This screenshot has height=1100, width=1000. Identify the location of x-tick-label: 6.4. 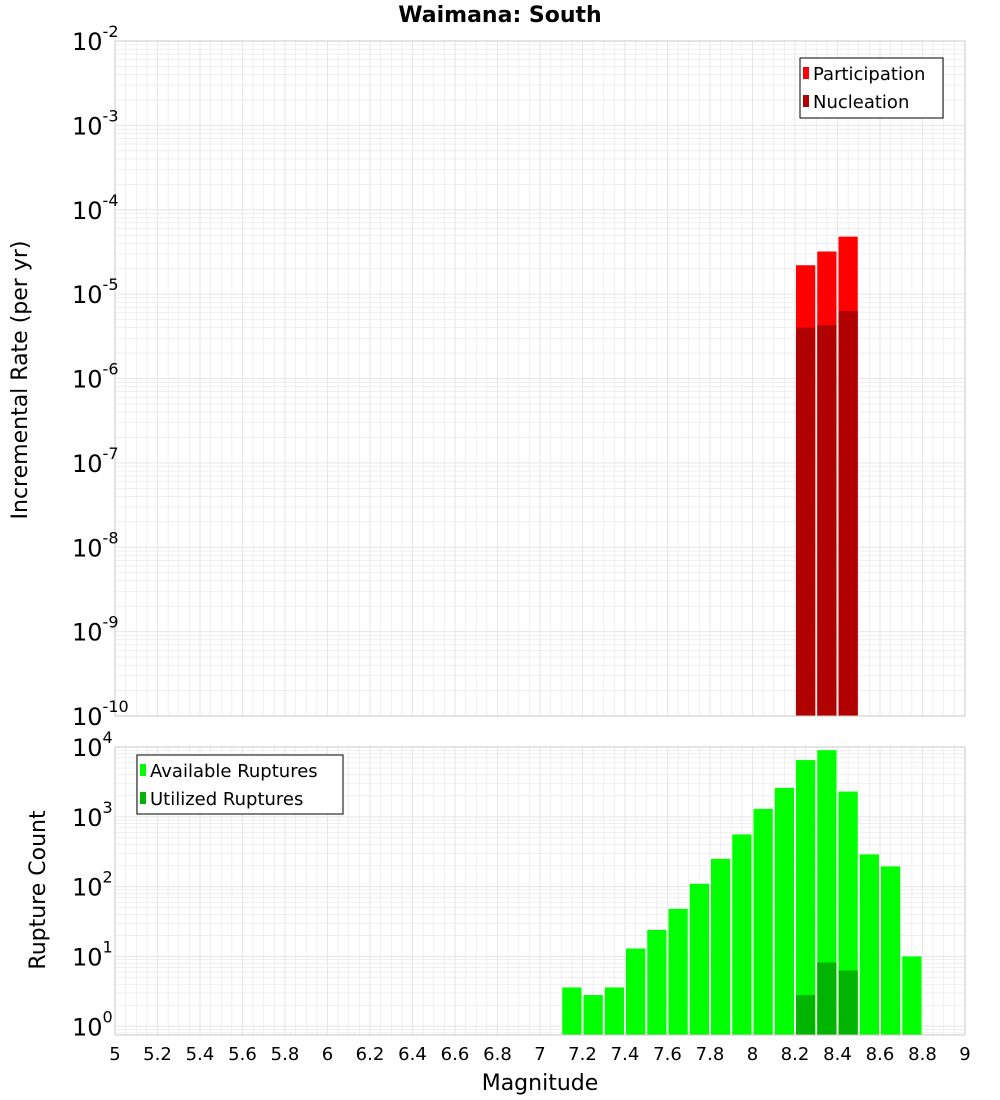
(412, 1054).